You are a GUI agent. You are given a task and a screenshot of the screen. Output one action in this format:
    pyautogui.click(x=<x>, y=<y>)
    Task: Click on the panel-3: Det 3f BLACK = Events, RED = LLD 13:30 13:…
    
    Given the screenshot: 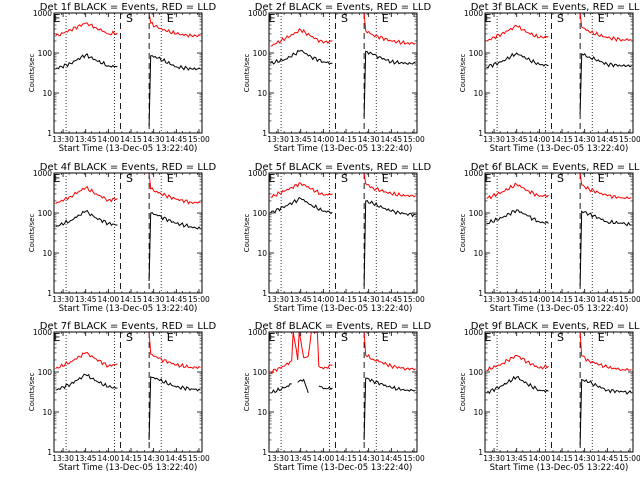 What is the action you would take?
    pyautogui.click(x=549, y=78)
    